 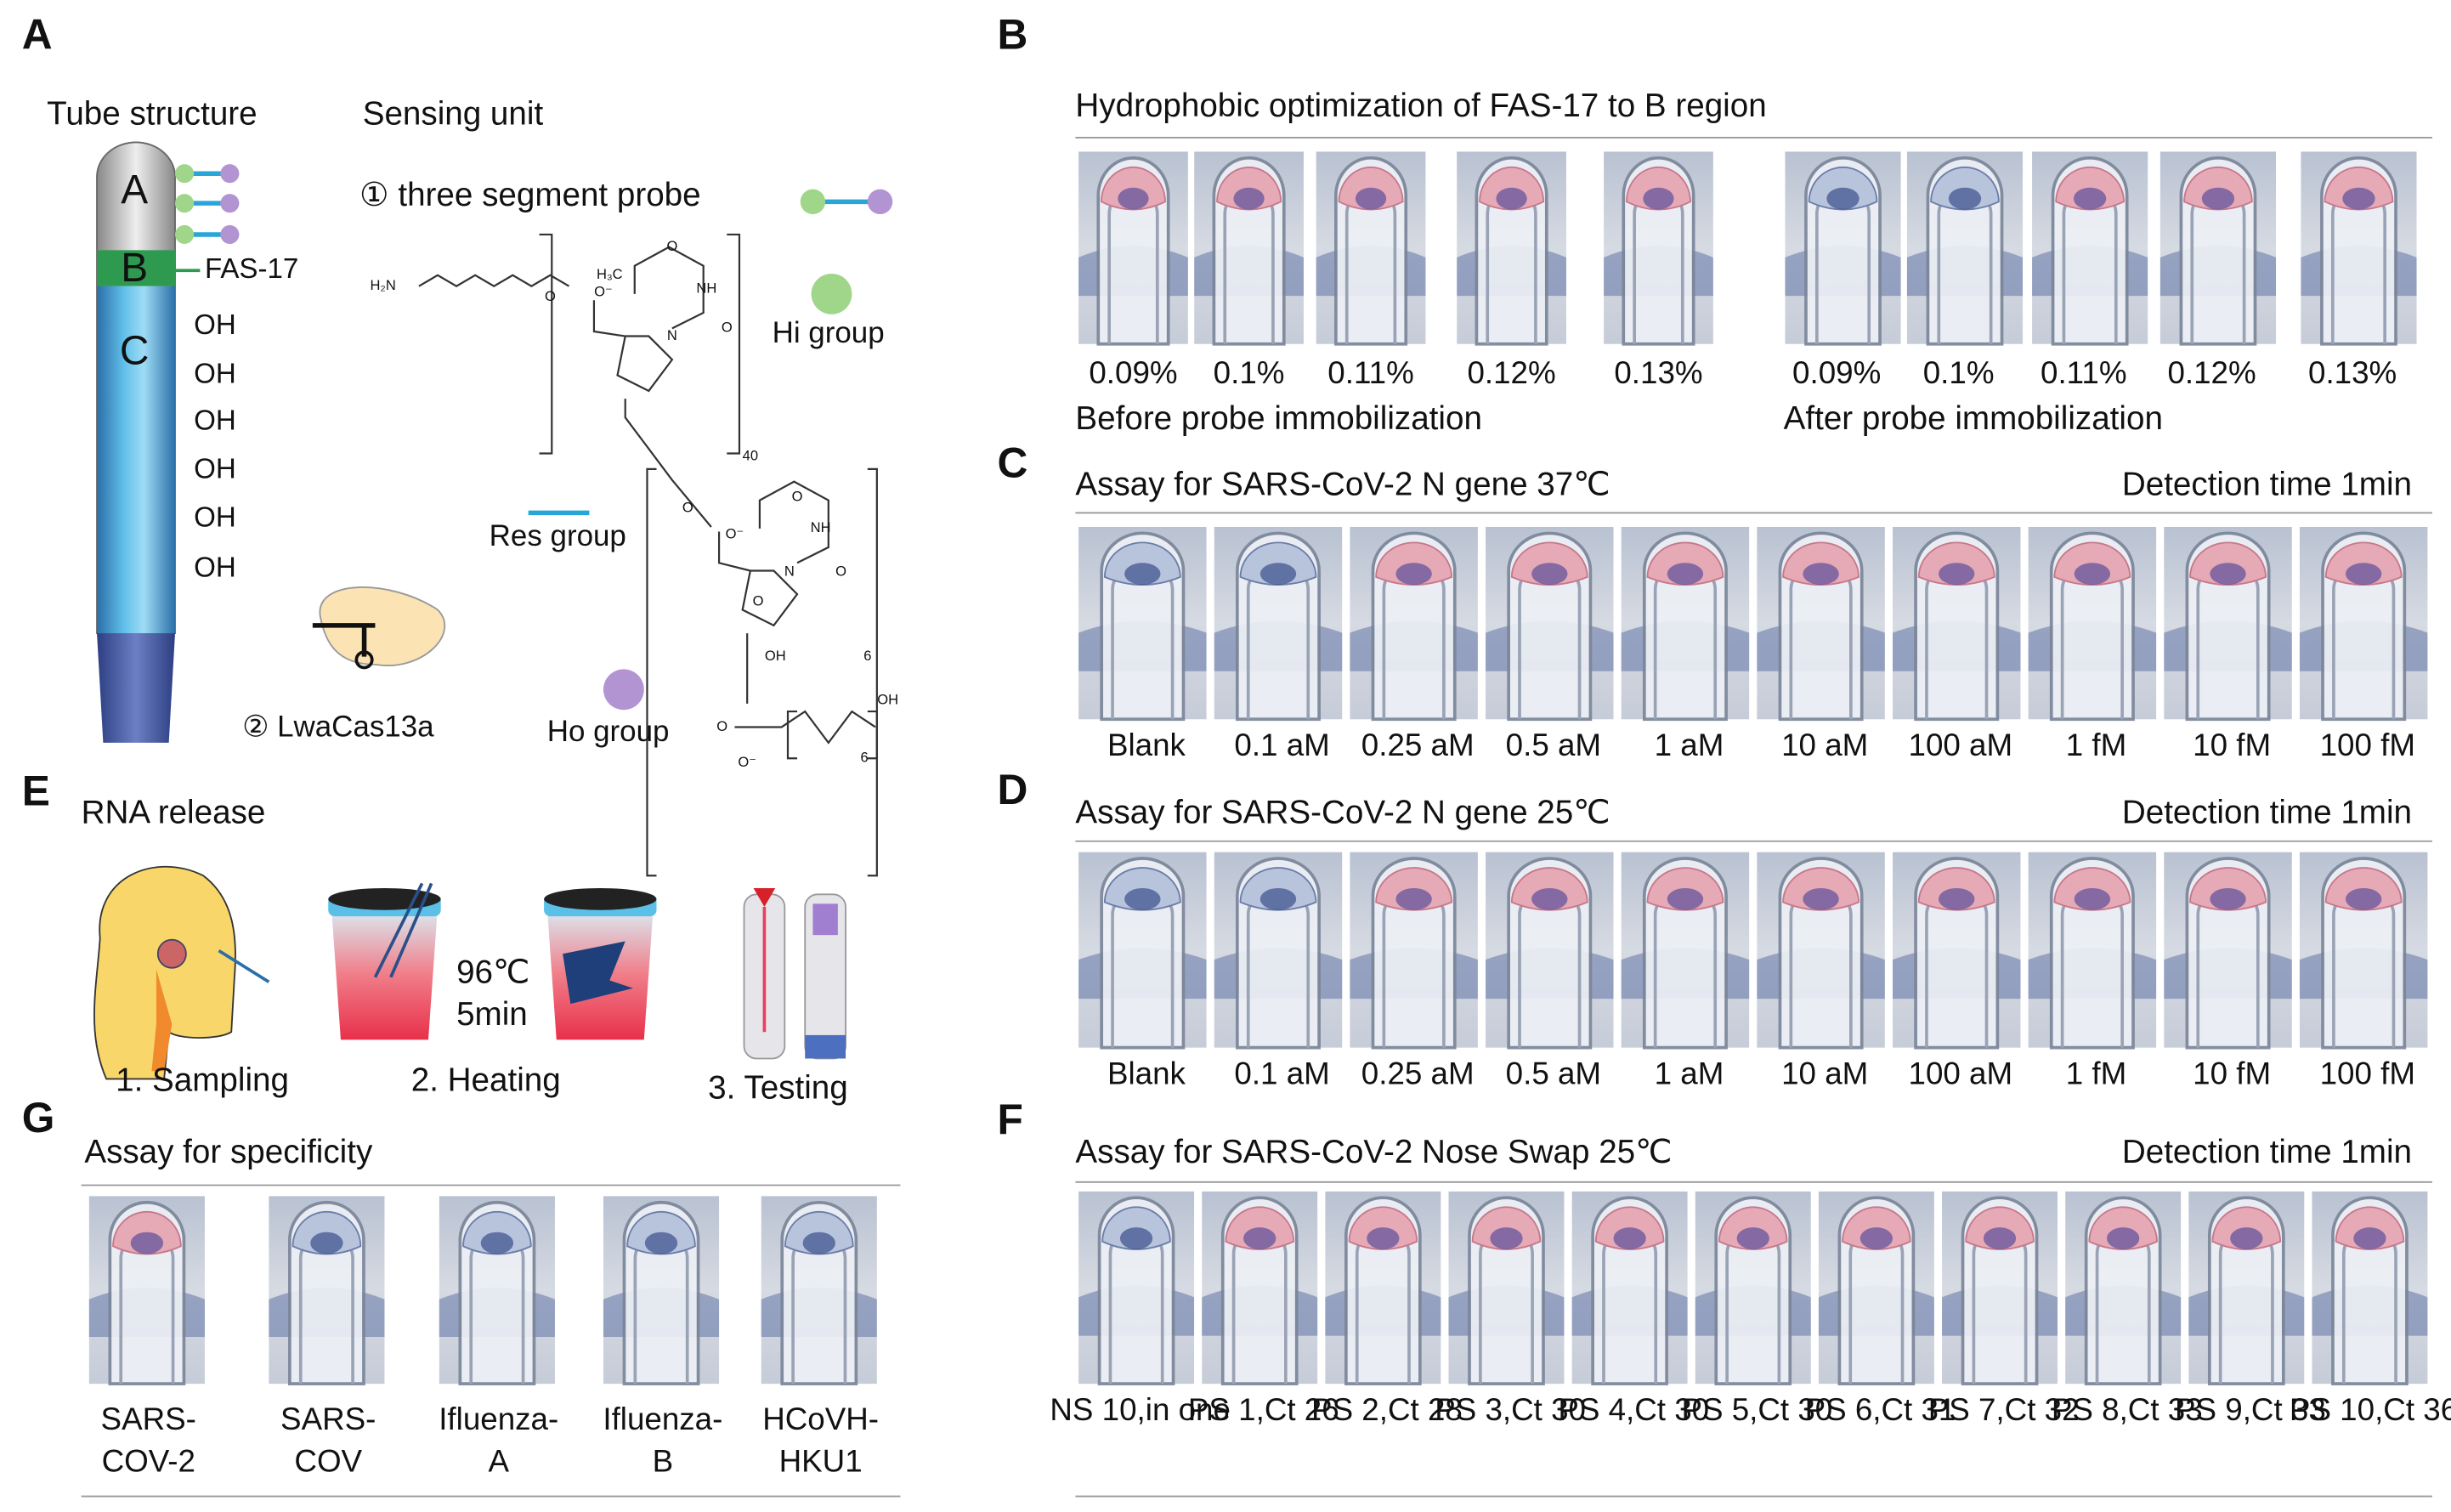 I want to click on chem-label: 6, so click(x=865, y=758).